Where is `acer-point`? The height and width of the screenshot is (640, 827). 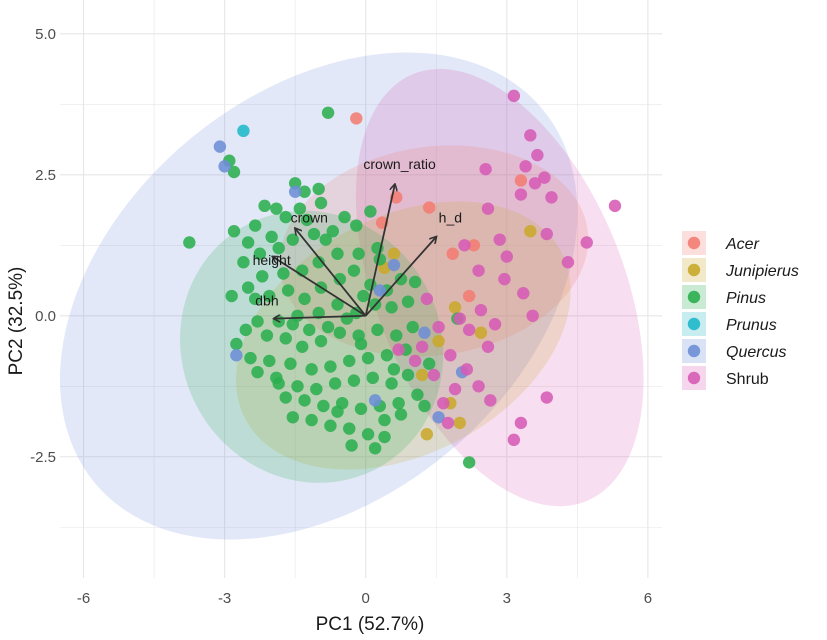
acer-point is located at coordinates (469, 296).